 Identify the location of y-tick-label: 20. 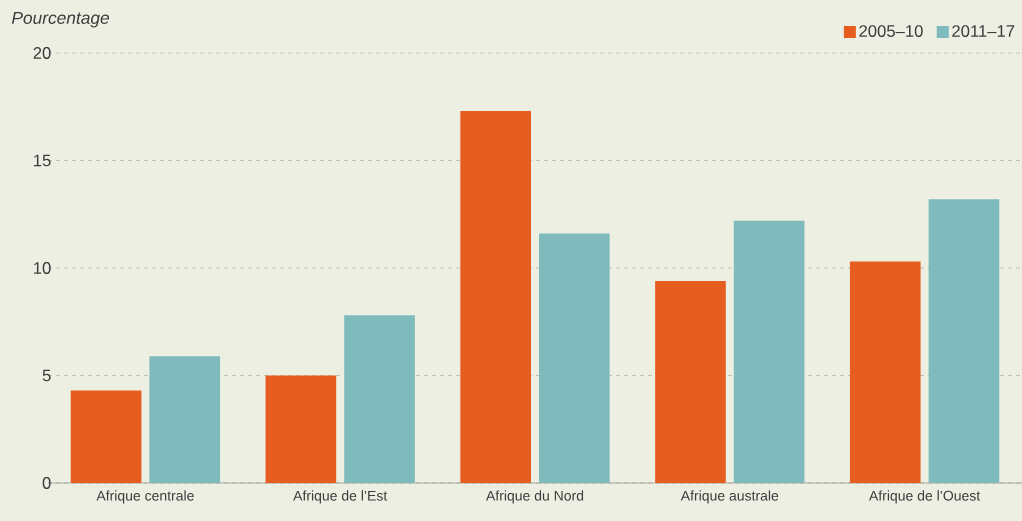
(42, 53).